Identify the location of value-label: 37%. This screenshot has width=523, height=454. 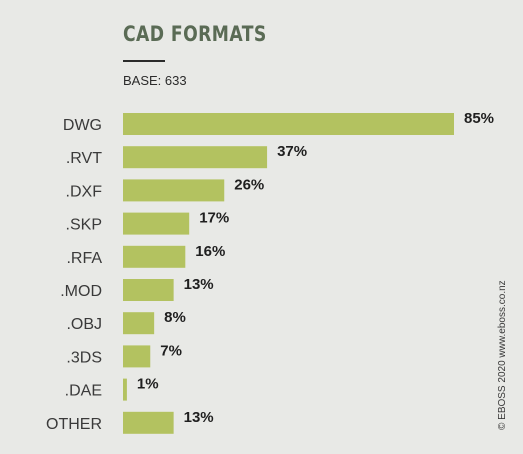
(292, 151).